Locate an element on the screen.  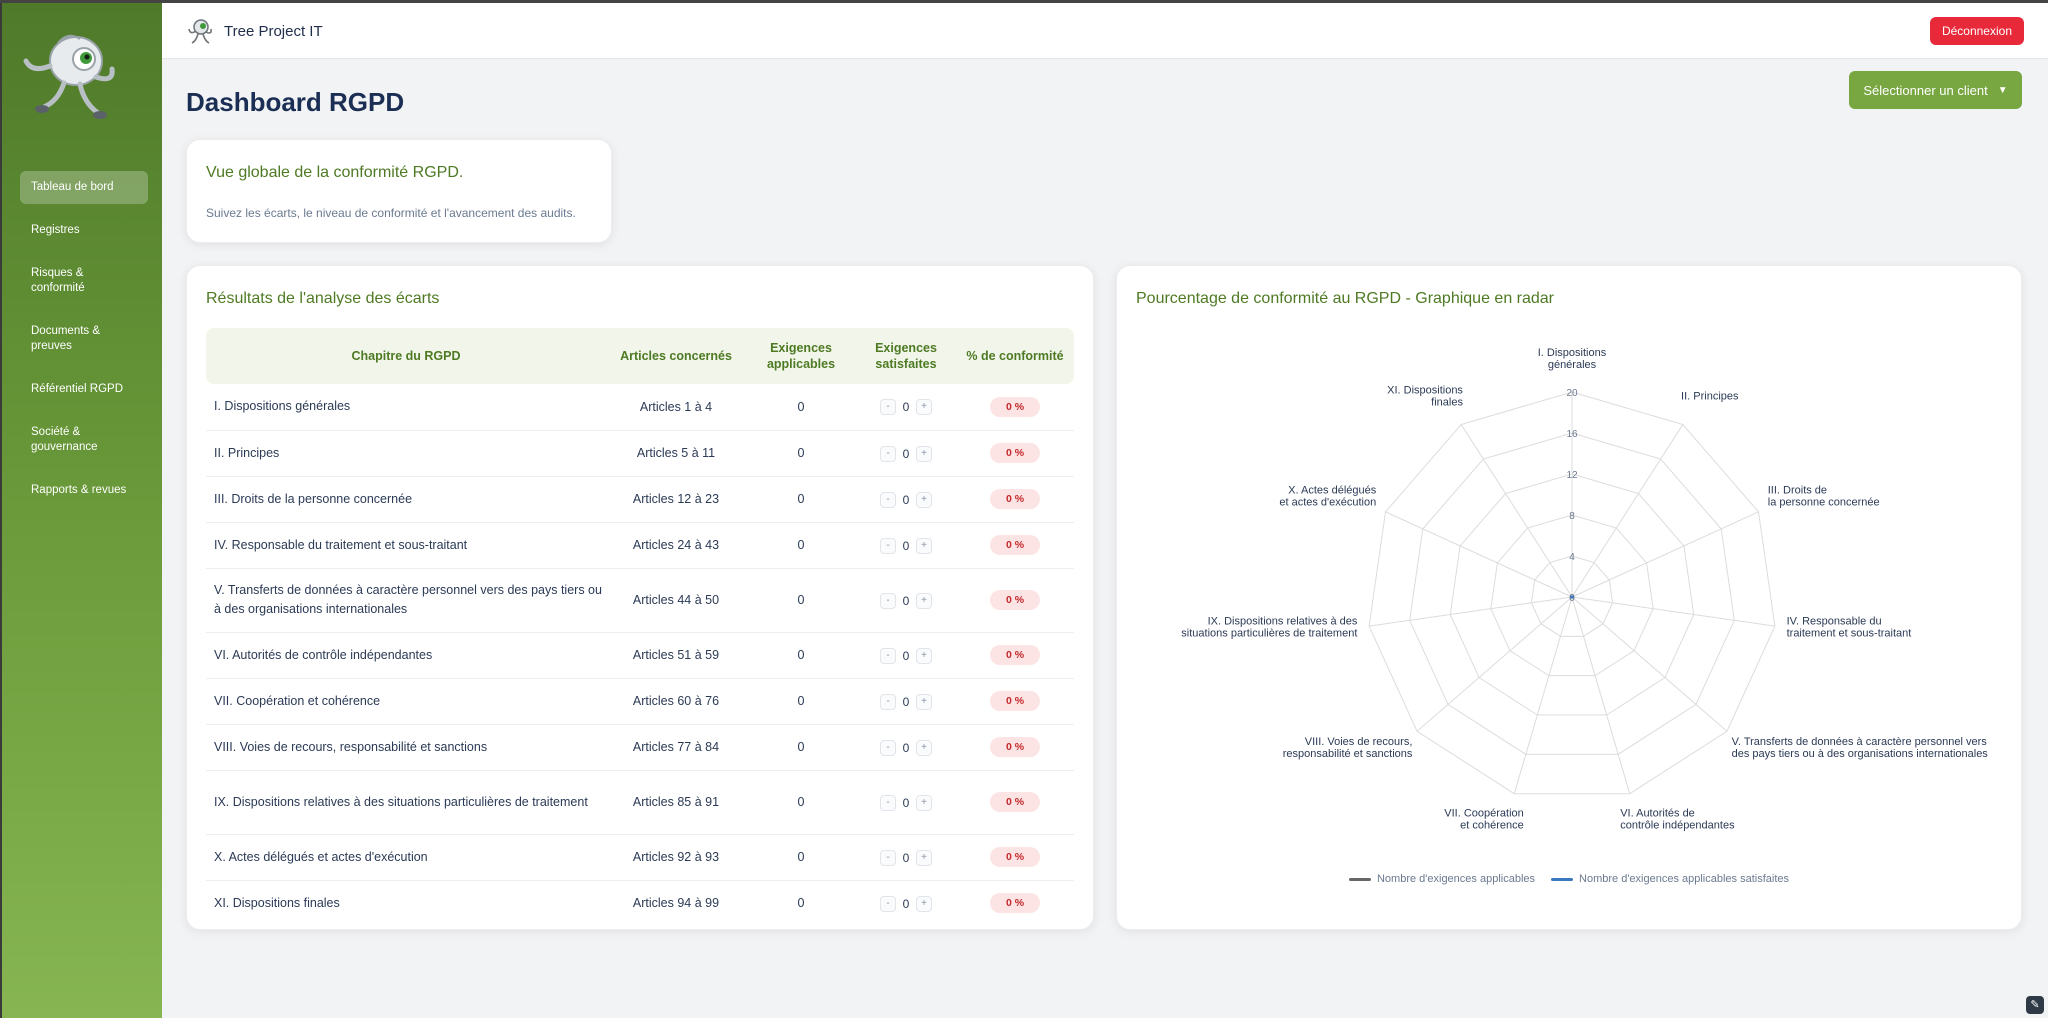
header-compliance: % de conformité is located at coordinates (1015, 356).